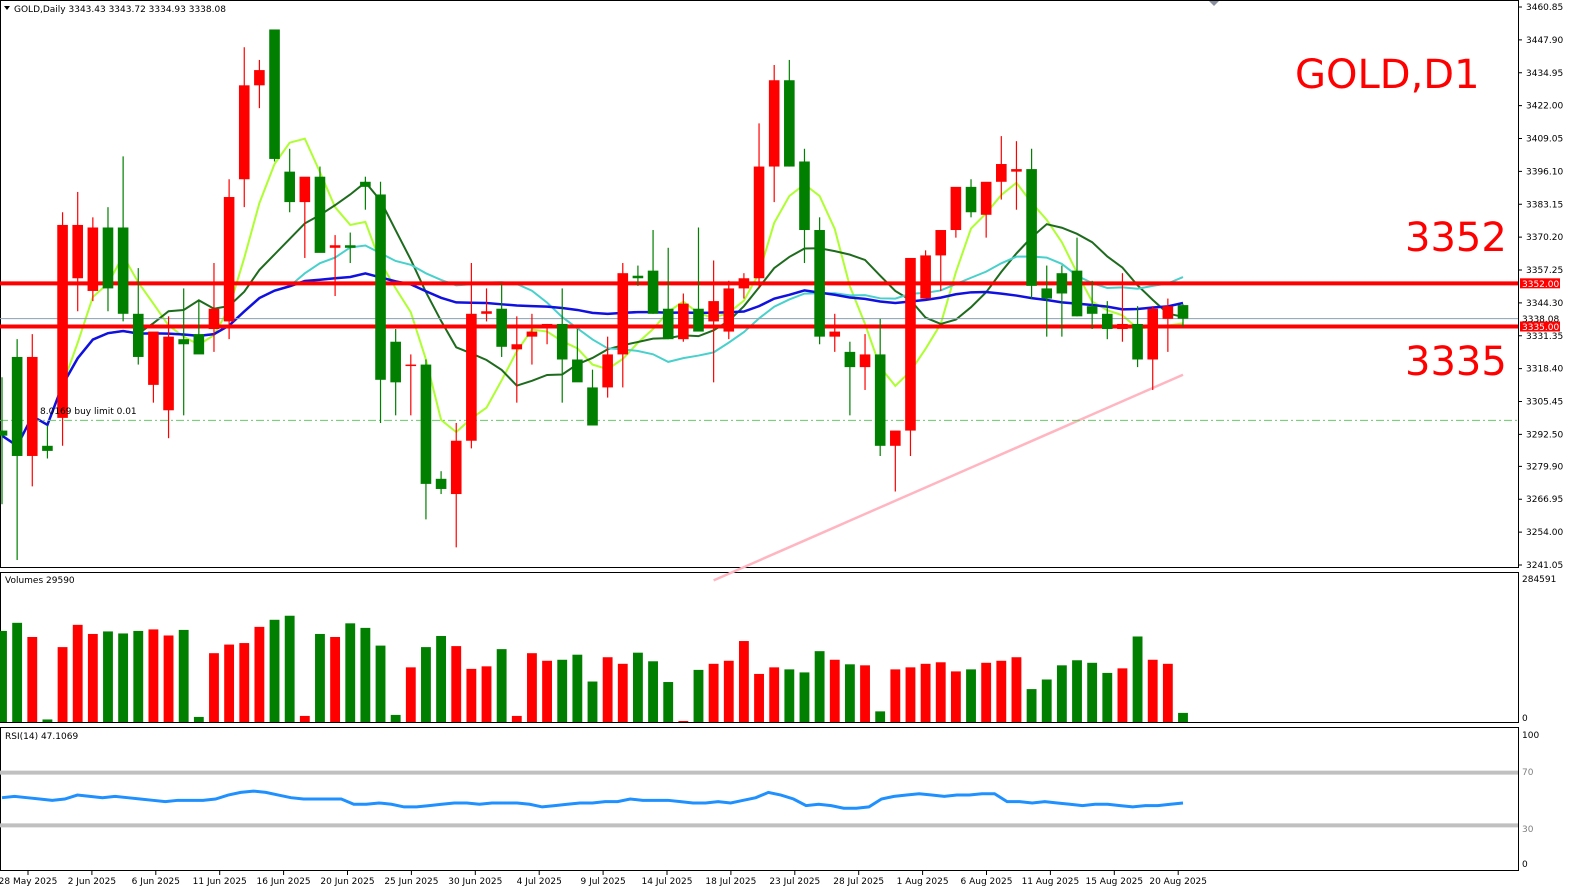 The height and width of the screenshot is (896, 1573). Describe the element at coordinates (592, 799) in the screenshot. I see `rsi-line` at that location.